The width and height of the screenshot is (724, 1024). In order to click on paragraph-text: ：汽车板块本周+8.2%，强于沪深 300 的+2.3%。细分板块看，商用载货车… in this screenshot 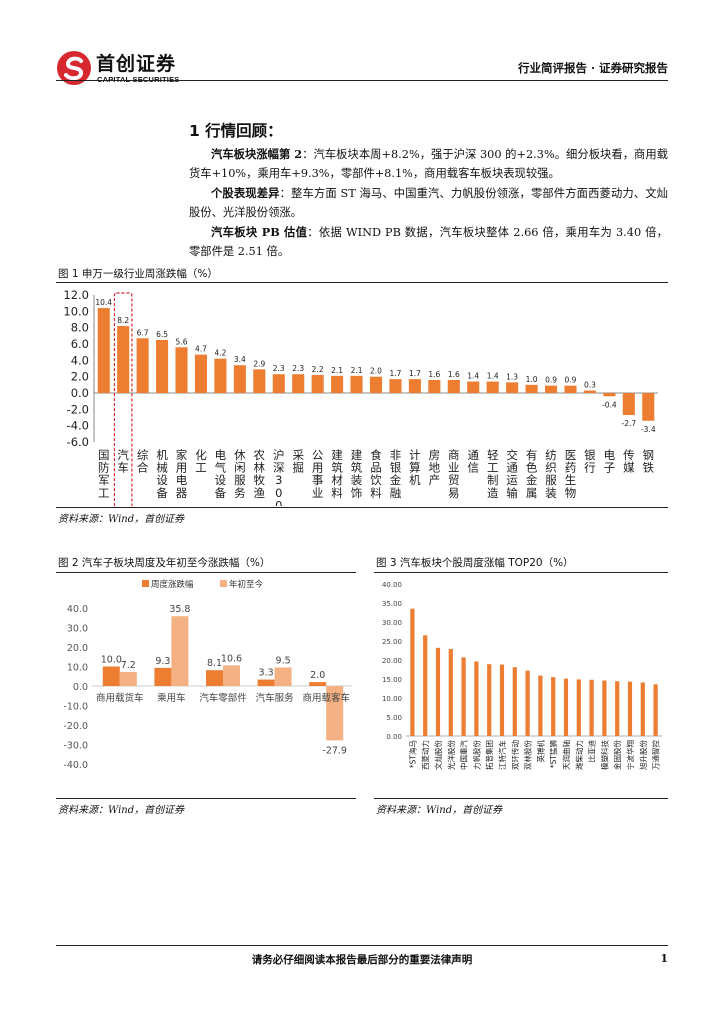, I will do `click(429, 164)`.